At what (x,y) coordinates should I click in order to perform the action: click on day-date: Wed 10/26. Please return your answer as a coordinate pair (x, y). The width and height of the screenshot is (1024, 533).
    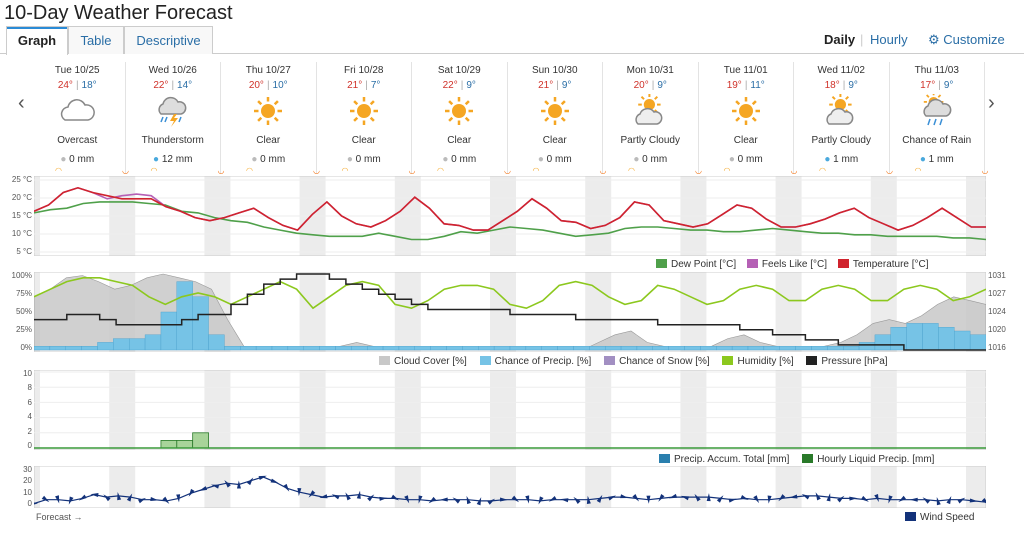
    Looking at the image, I should click on (172, 70).